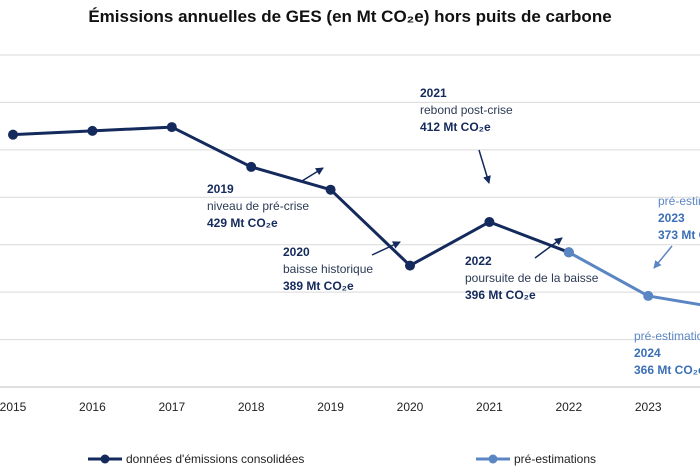  I want to click on x-tick-label-2018: 2018, so click(251, 407).